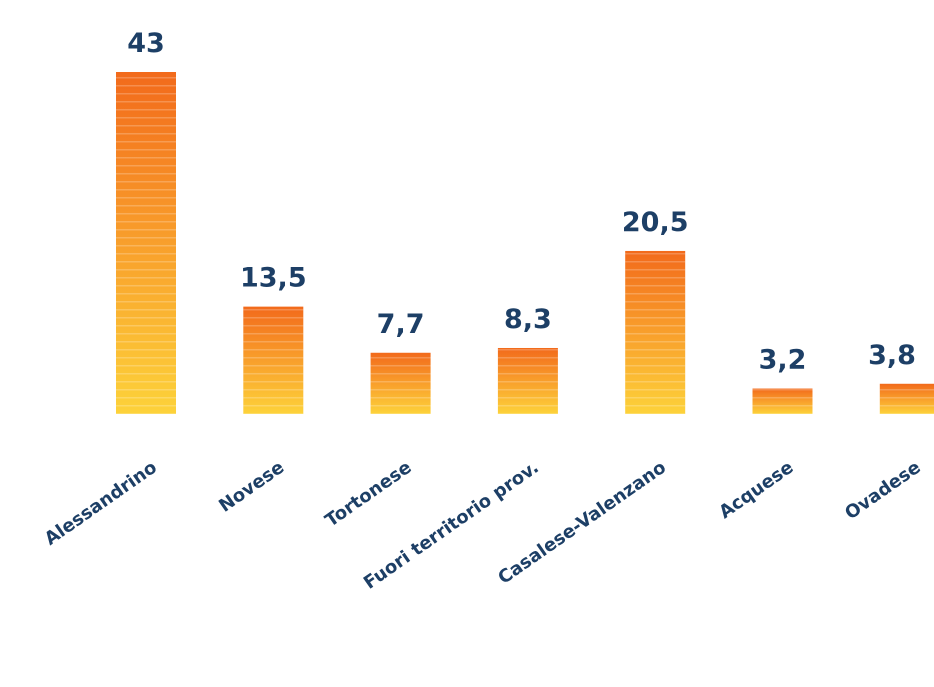  Describe the element at coordinates (756, 490) in the screenshot. I see `category-label-acquese: Acquese` at that location.